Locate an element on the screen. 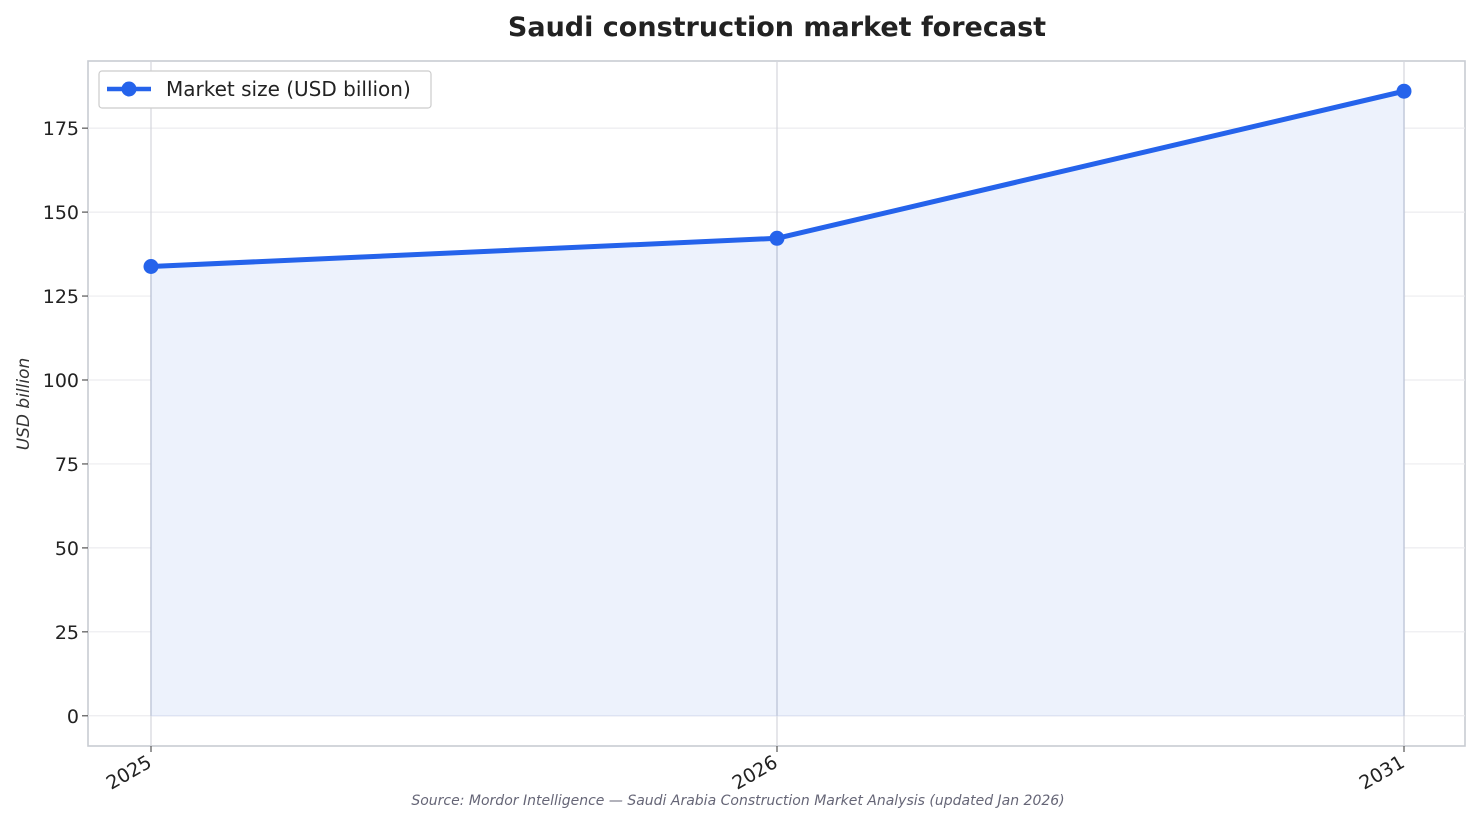 This screenshot has width=1481, height=824. y-axis-ticks: 0 25 50 75 100 125 150 175 is located at coordinates (65, 423).